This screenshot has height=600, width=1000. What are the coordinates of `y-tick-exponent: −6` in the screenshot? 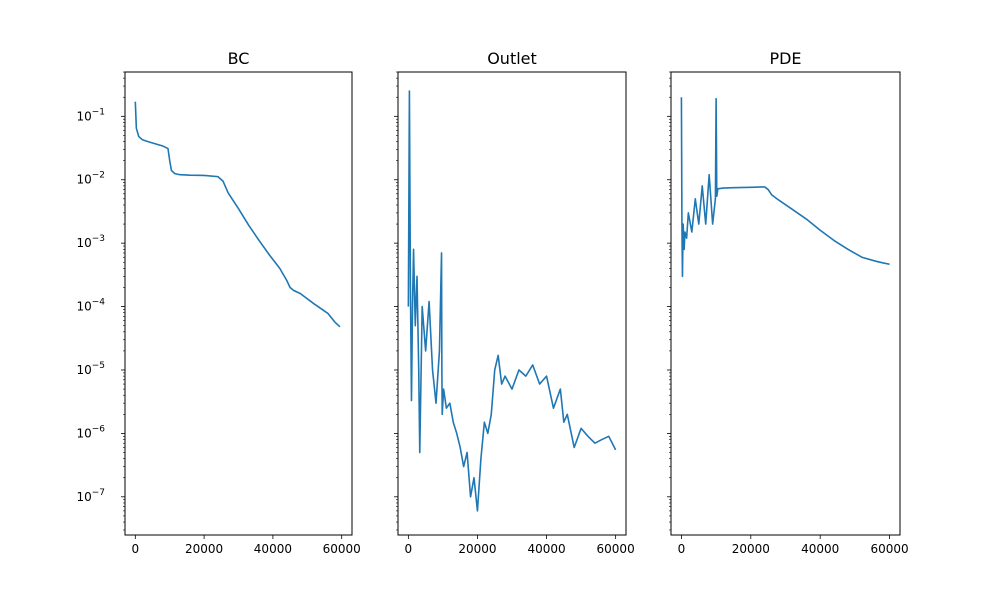 It's located at (99, 429).